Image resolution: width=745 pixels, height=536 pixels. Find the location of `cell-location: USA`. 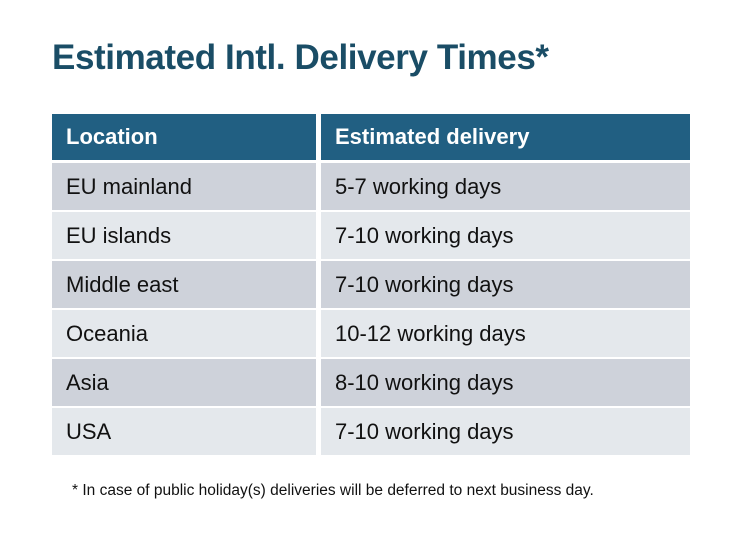

cell-location: USA is located at coordinates (184, 431).